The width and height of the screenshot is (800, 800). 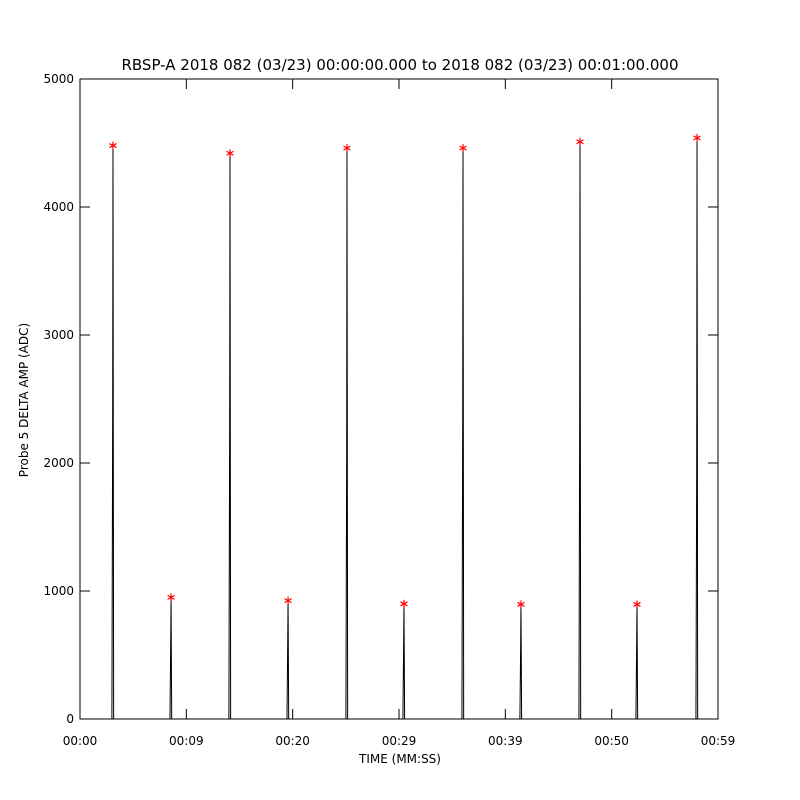 What do you see at coordinates (399, 741) in the screenshot?
I see `x-tick-label: 00:29` at bounding box center [399, 741].